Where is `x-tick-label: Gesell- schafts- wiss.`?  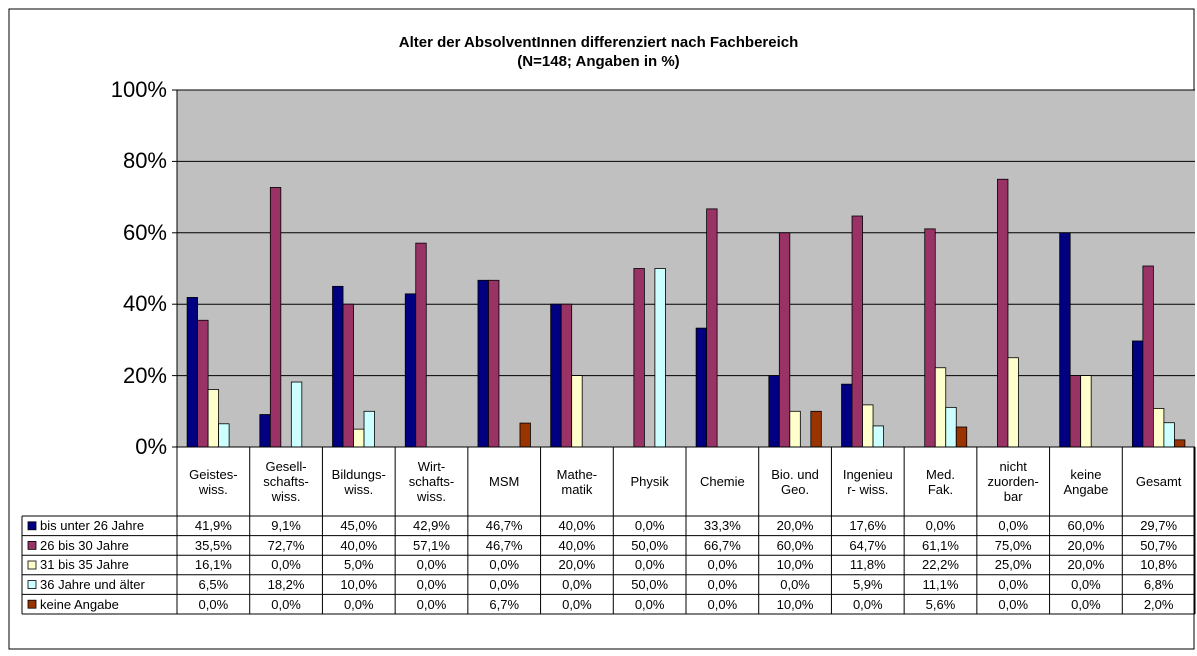
x-tick-label: Gesell- schafts- wiss. is located at coordinates (286, 481).